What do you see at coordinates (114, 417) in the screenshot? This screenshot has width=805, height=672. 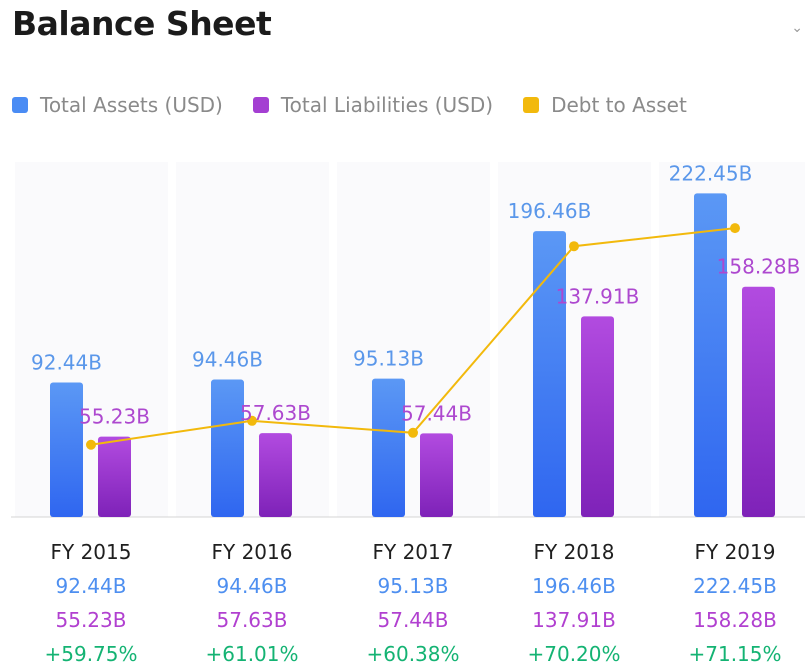 I see `total-liabilities-data-label: 55.23B` at bounding box center [114, 417].